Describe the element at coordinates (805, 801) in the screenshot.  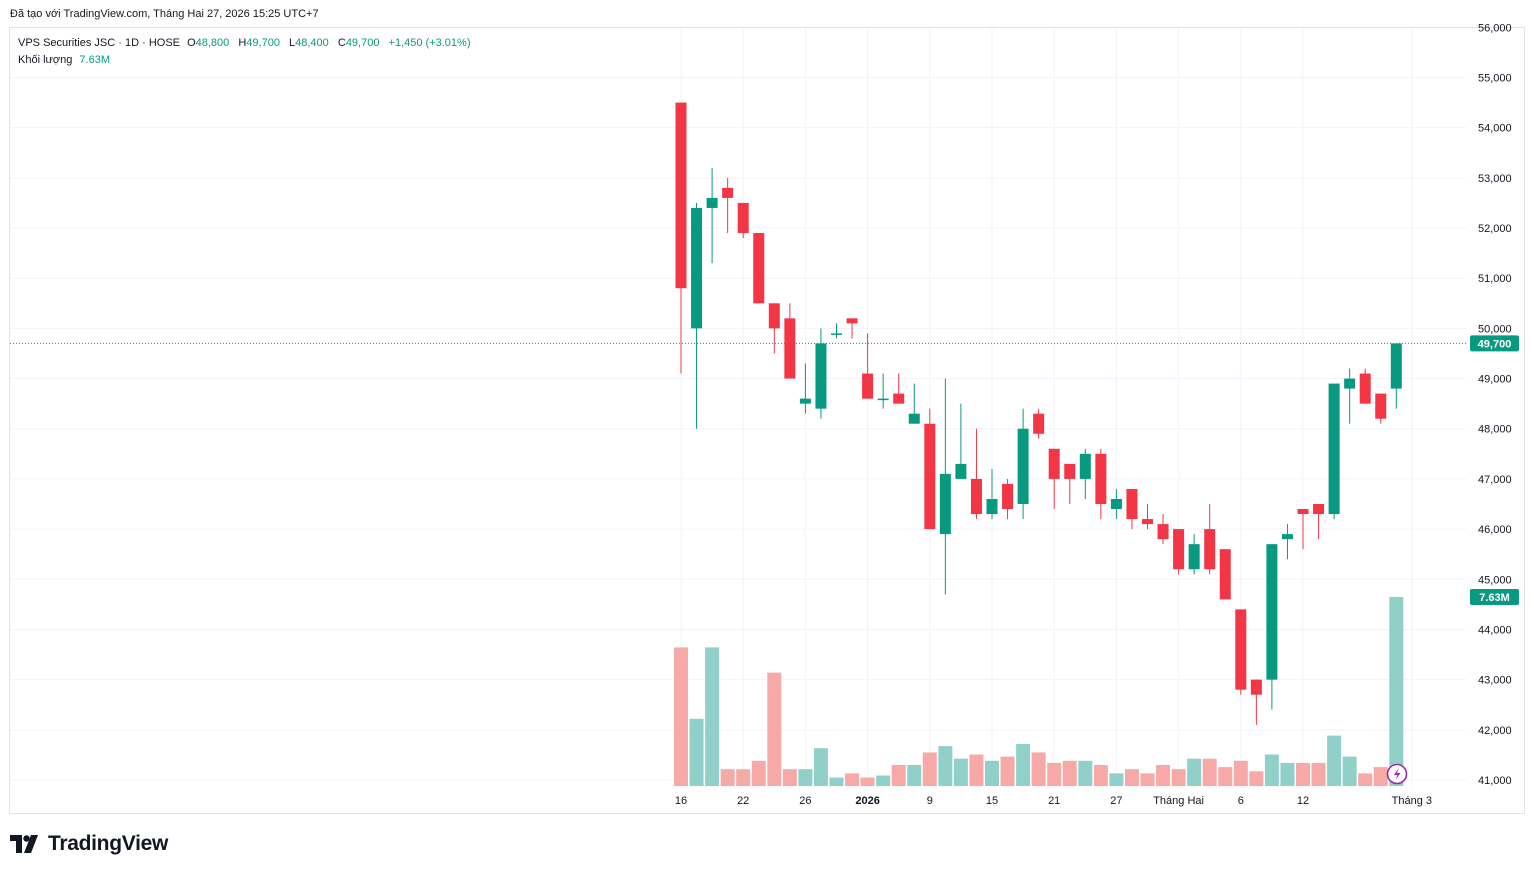
I see `x-tick-label: 26` at that location.